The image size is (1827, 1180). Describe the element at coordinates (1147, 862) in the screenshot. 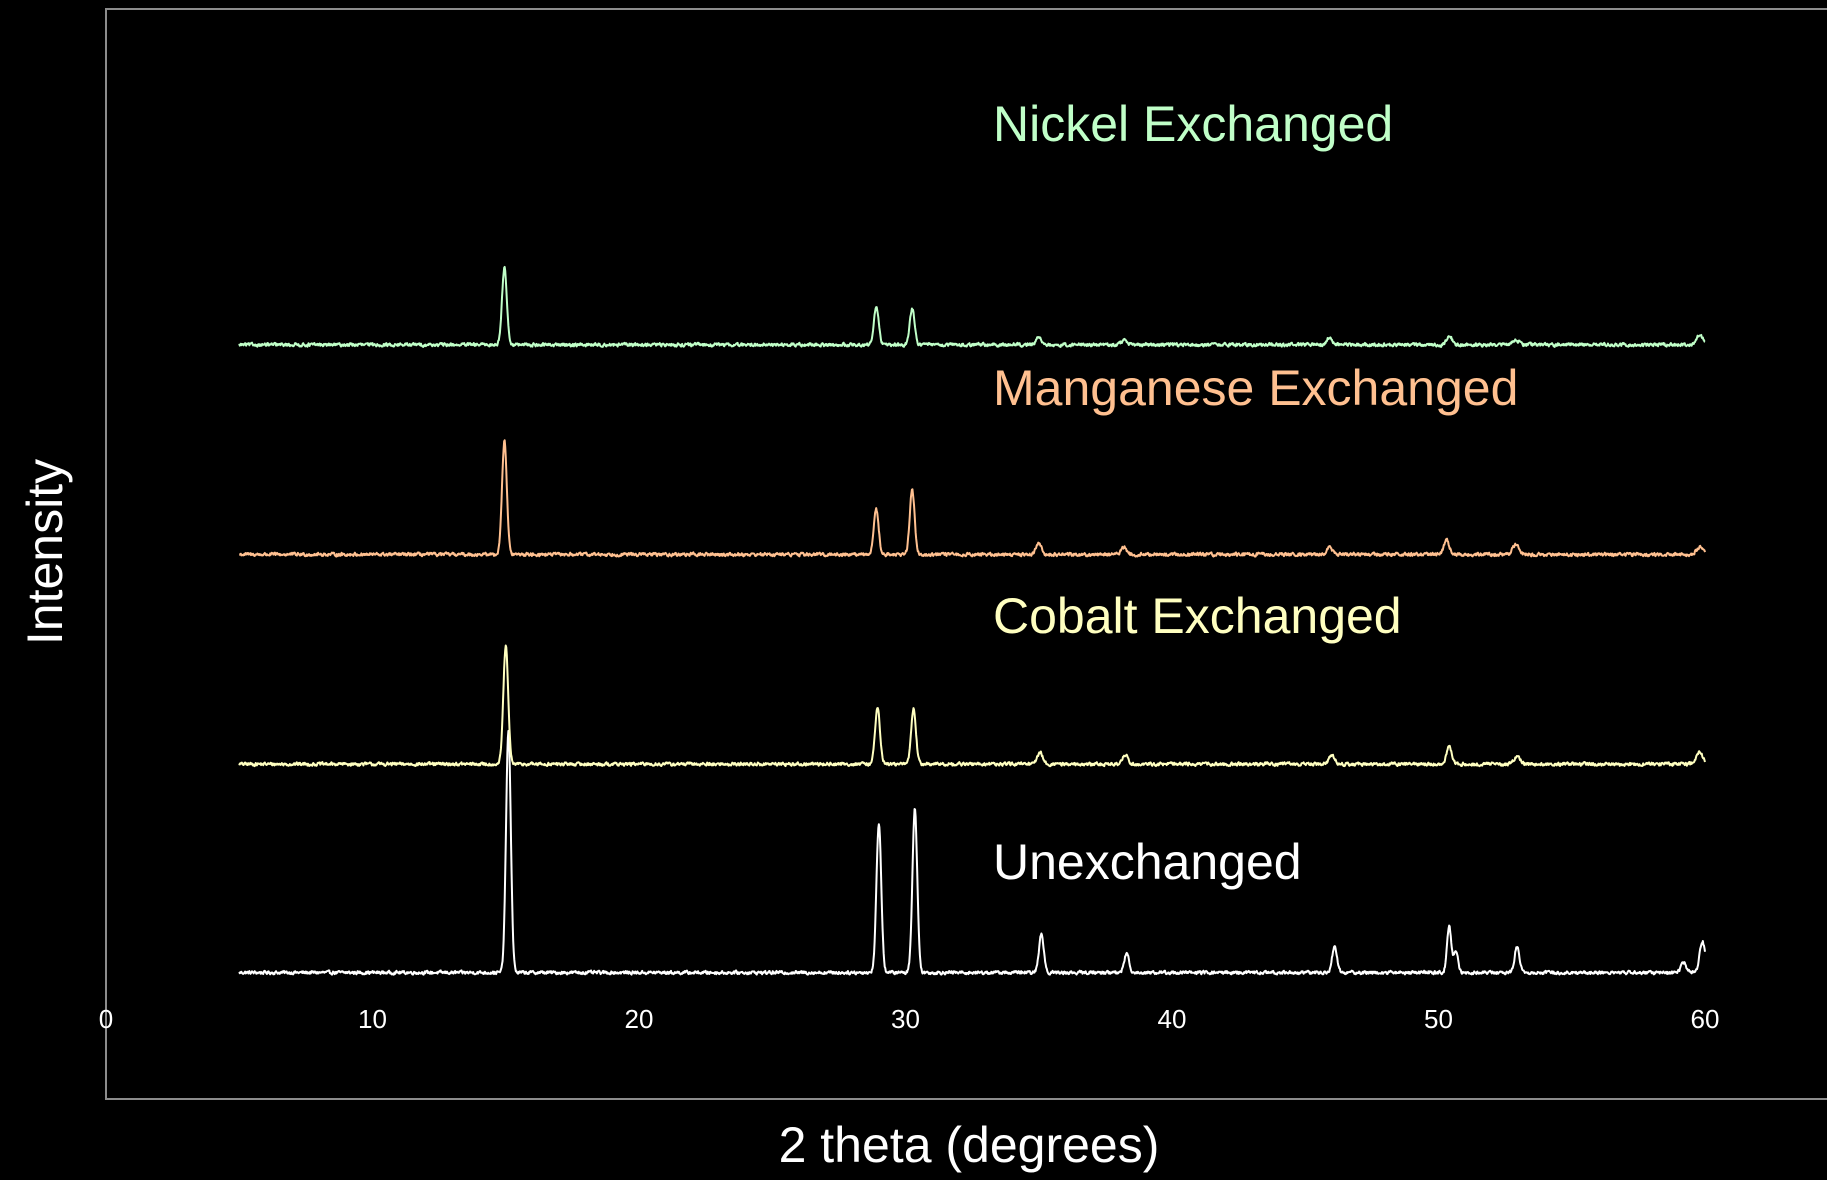

I see `series-label-unexchanged: Unexchanged` at that location.